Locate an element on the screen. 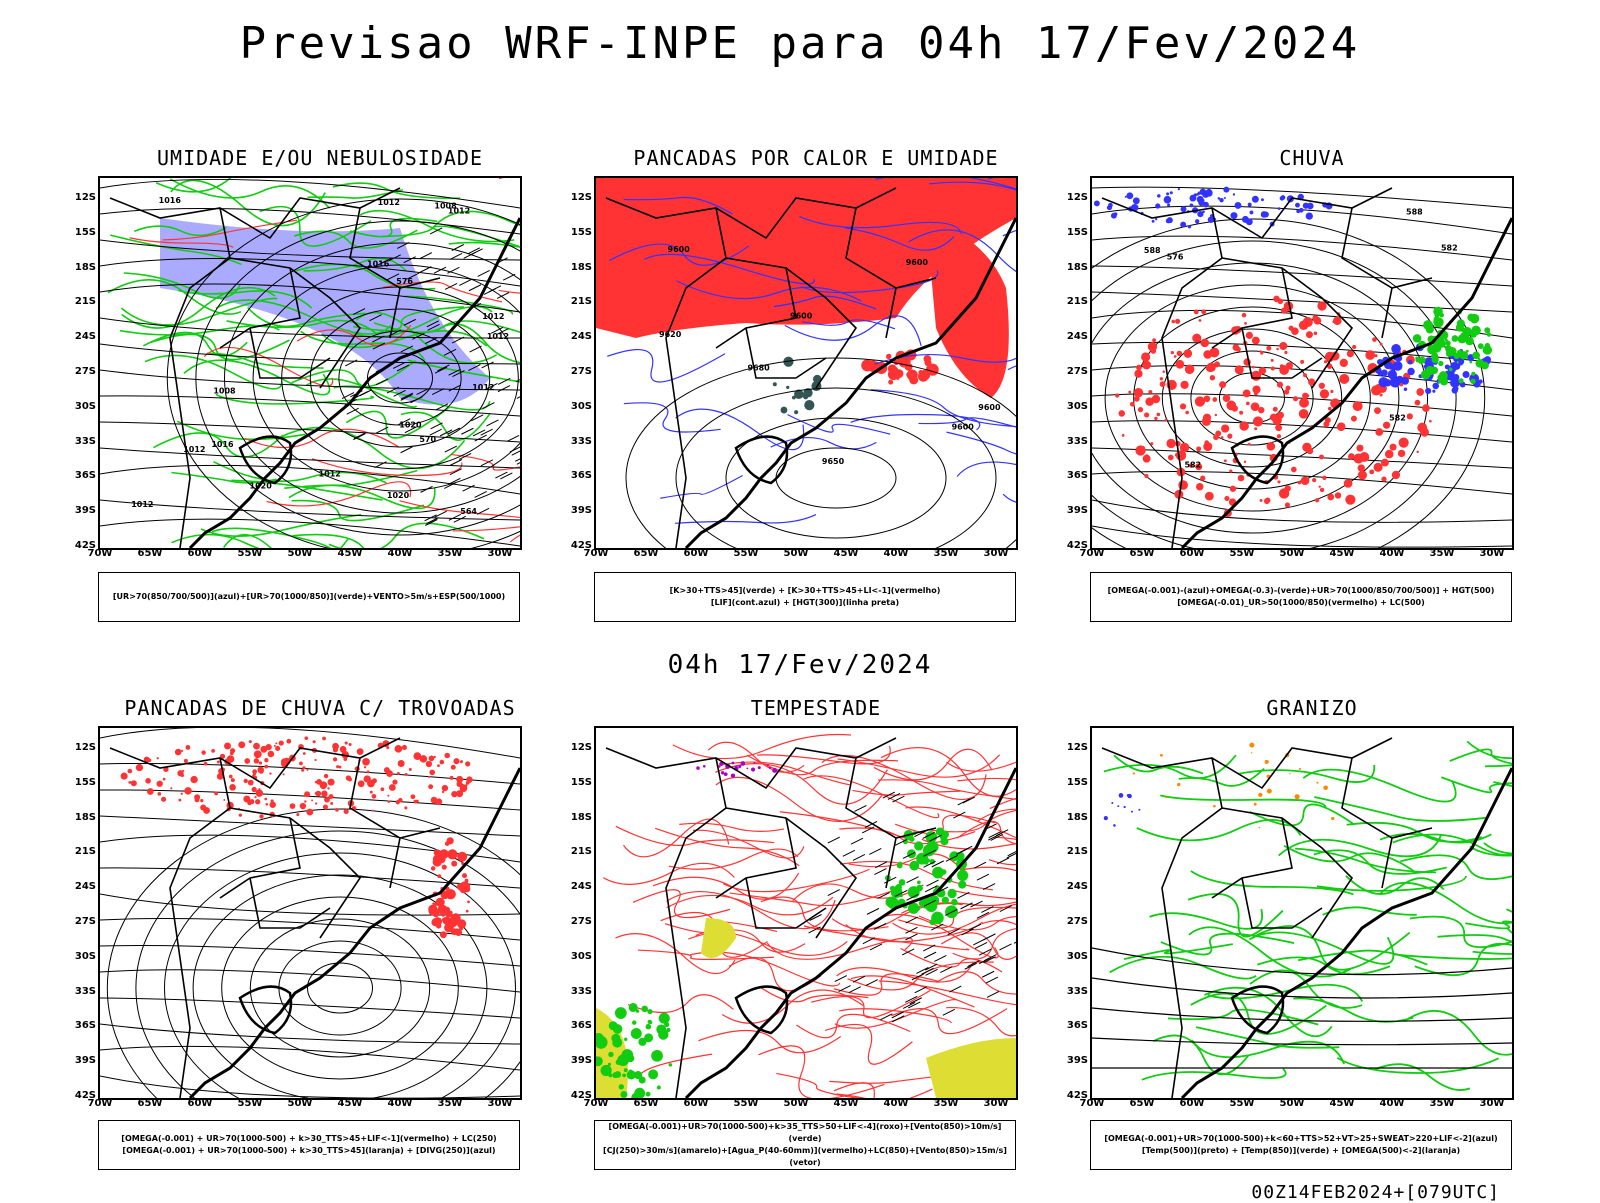 The width and height of the screenshot is (1600, 1203). severe-storm-cell is located at coordinates (775, 770).